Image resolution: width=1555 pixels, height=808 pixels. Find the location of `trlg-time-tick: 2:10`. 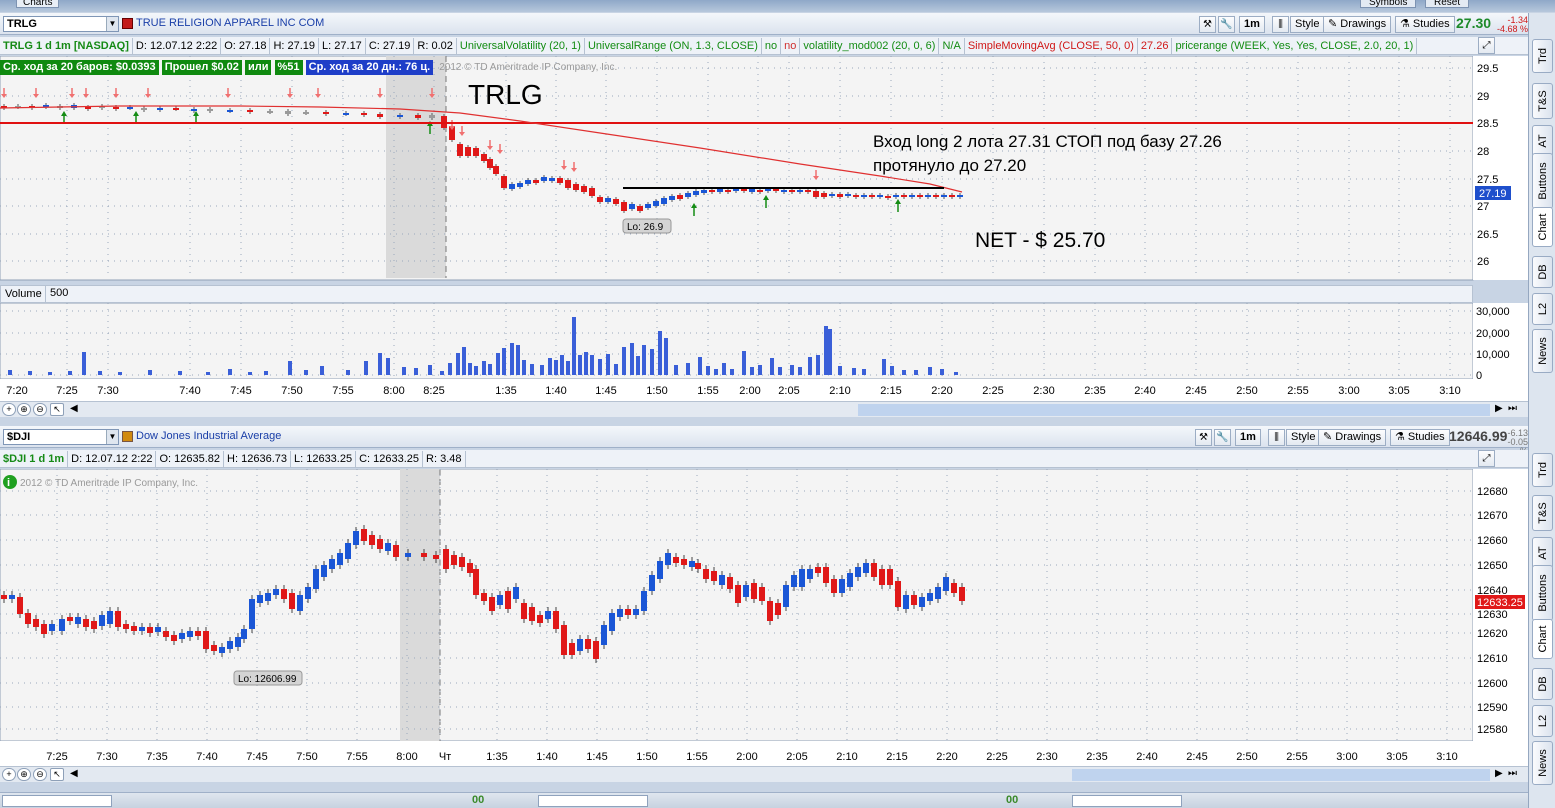

trlg-time-tick: 2:10 is located at coordinates (839, 391).